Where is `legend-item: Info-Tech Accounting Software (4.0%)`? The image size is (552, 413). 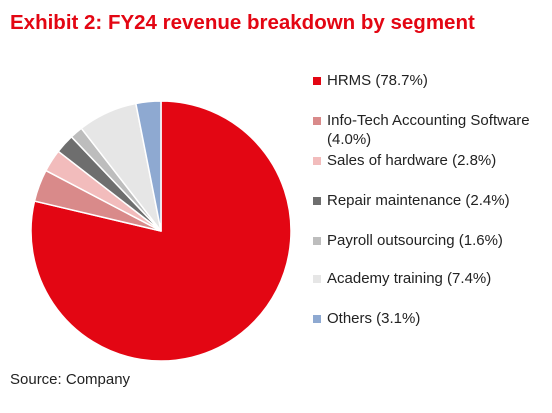
legend-item: Info-Tech Accounting Software (4.0%) is located at coordinates (432, 130).